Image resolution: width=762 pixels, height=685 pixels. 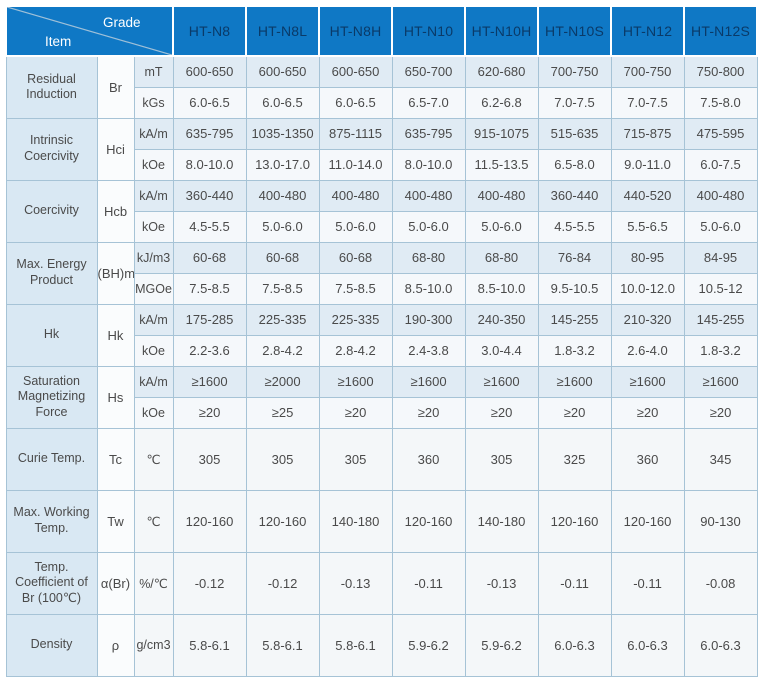 What do you see at coordinates (153, 133) in the screenshot?
I see `unit-cell: kA/m` at bounding box center [153, 133].